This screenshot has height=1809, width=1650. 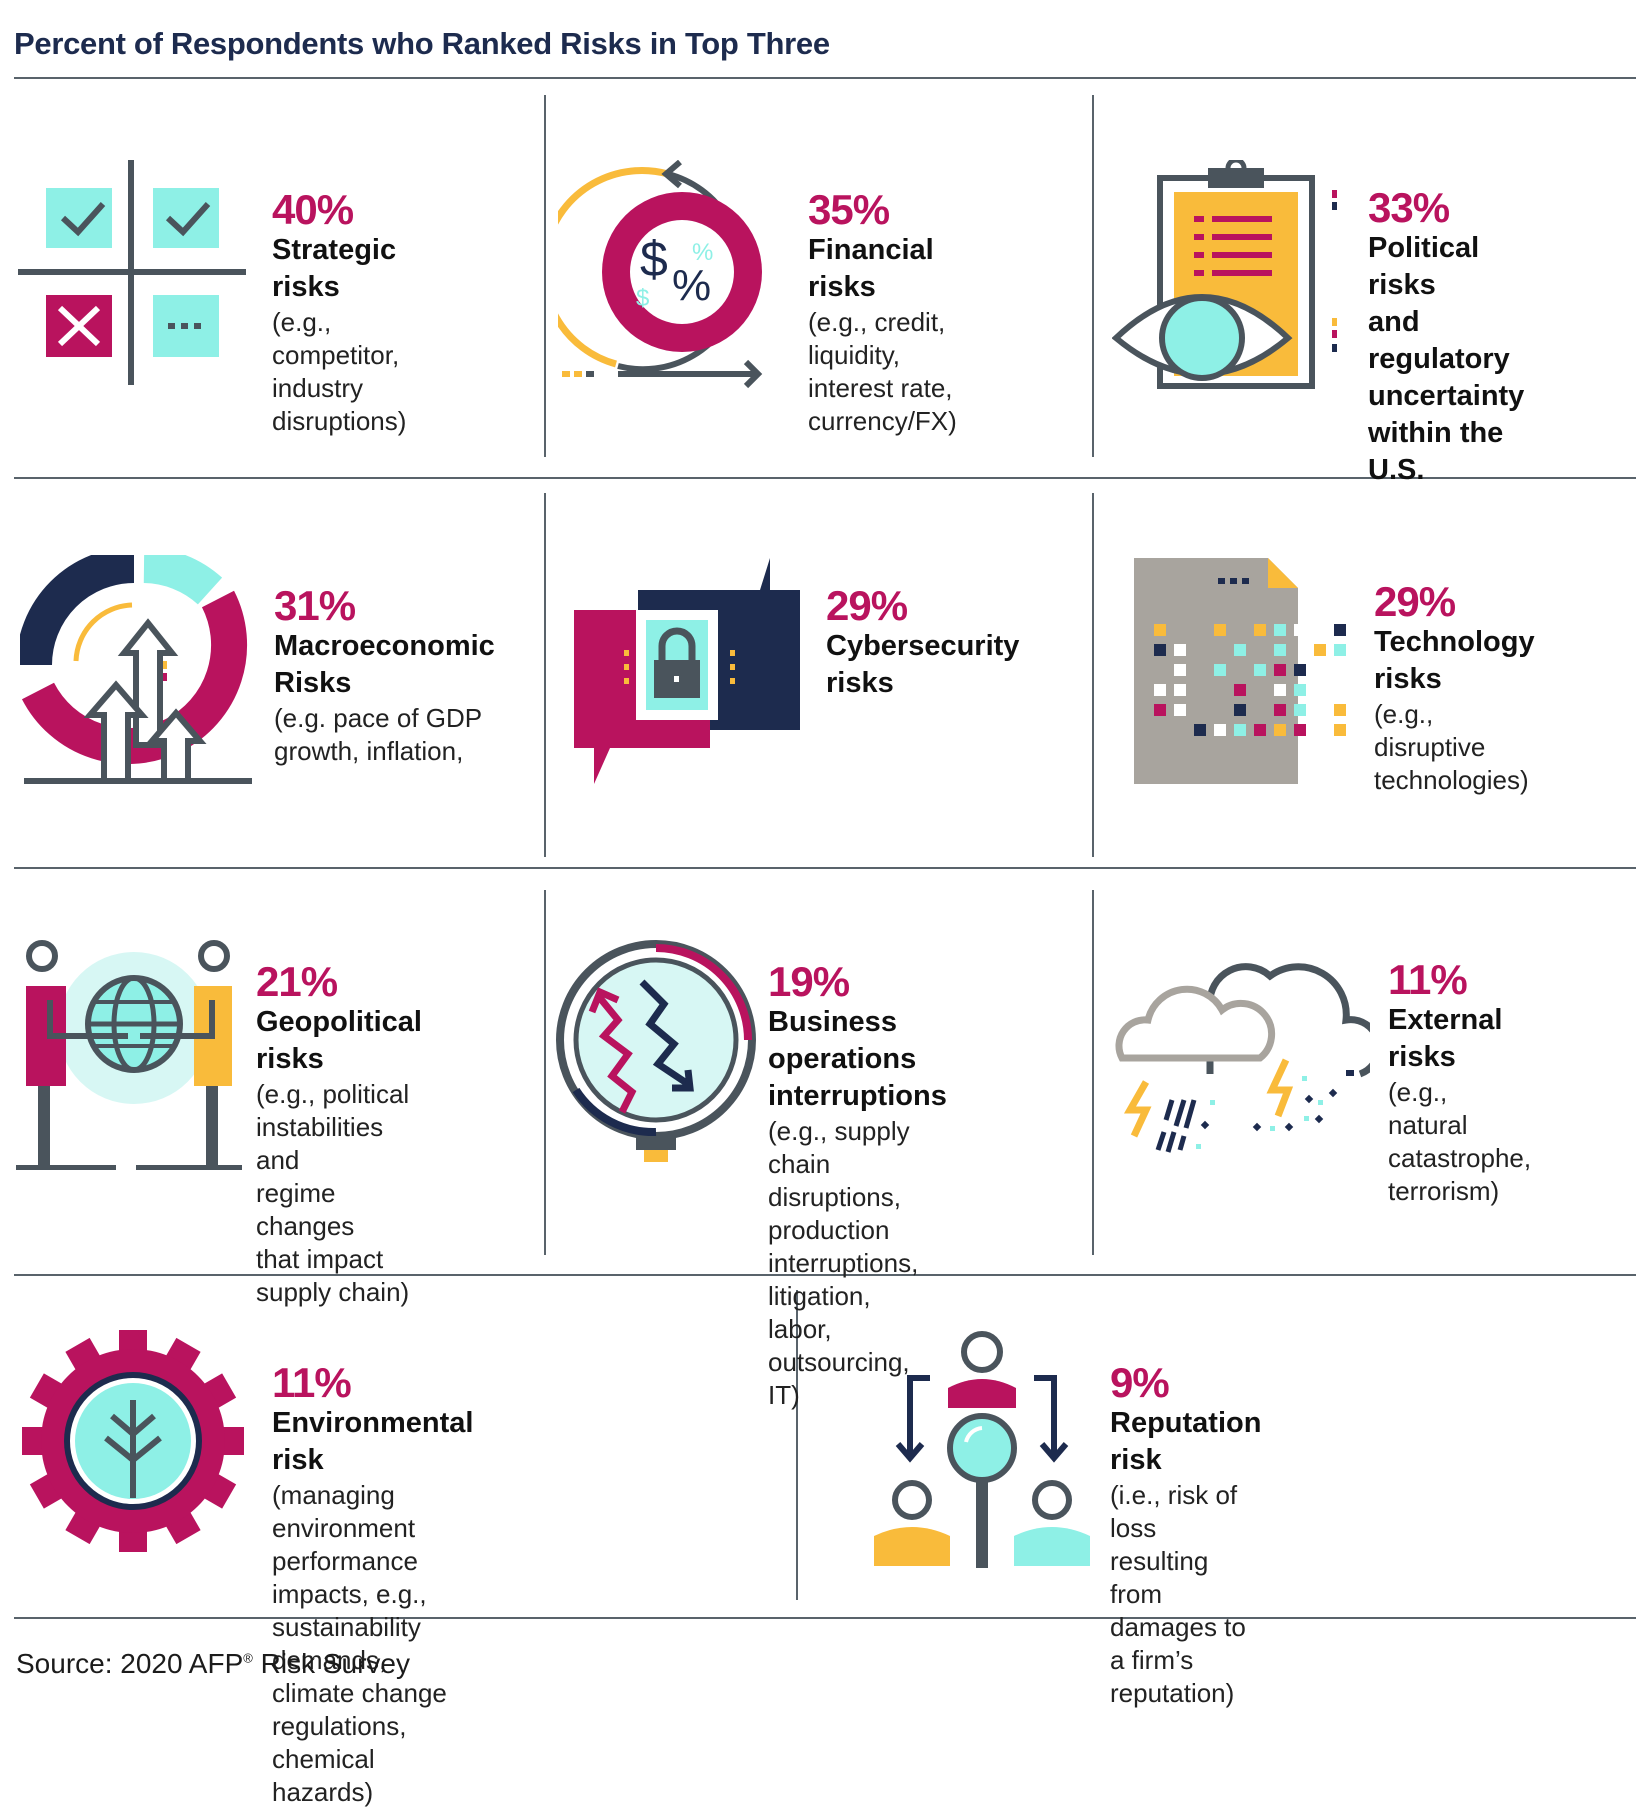 I want to click on risk-percent: 9%, so click(x=1140, y=1382).